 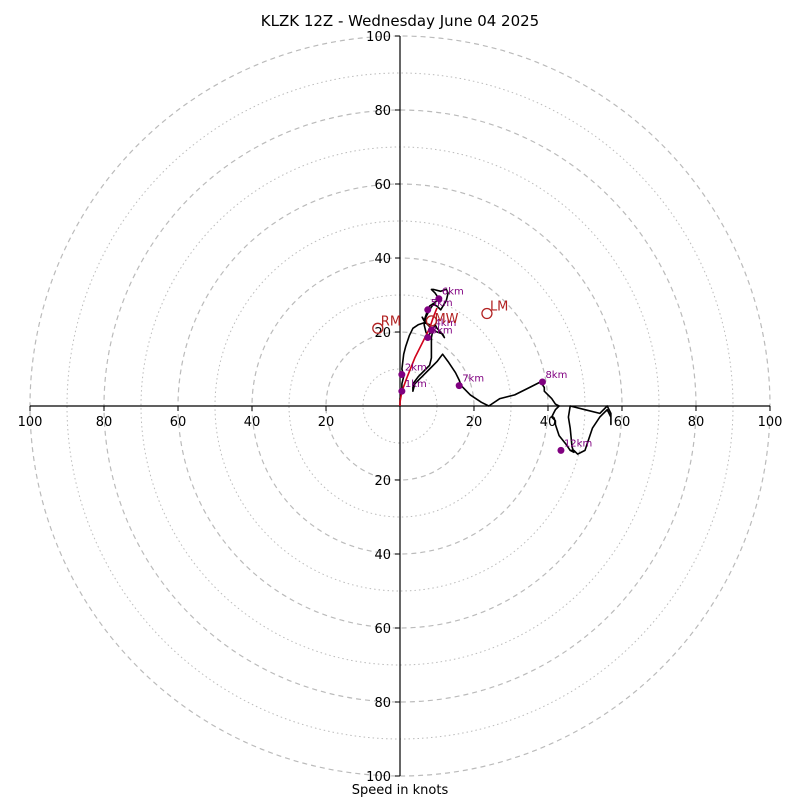 I want to click on height-marker-label: 3km, so click(x=442, y=331).